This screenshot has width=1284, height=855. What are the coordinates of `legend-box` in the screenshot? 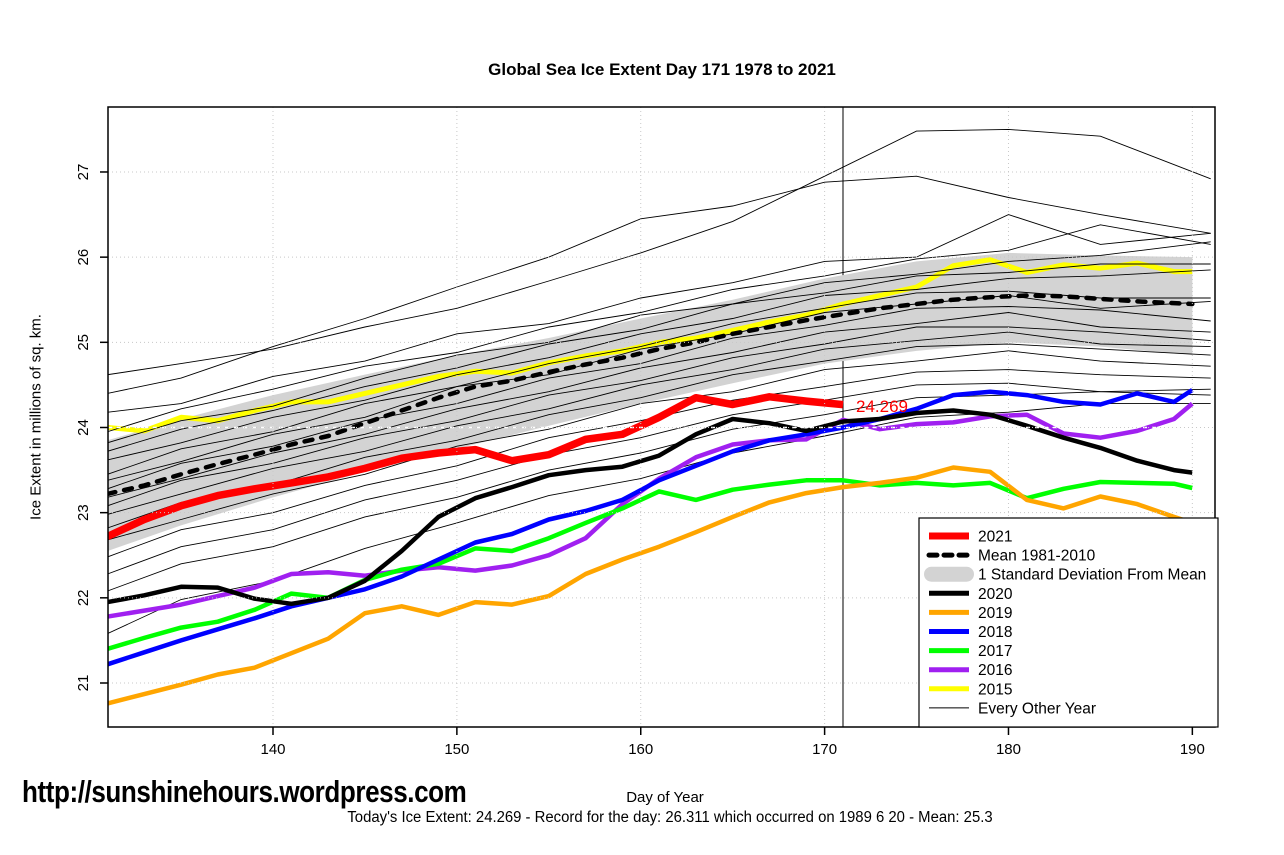 It's located at (1068, 622).